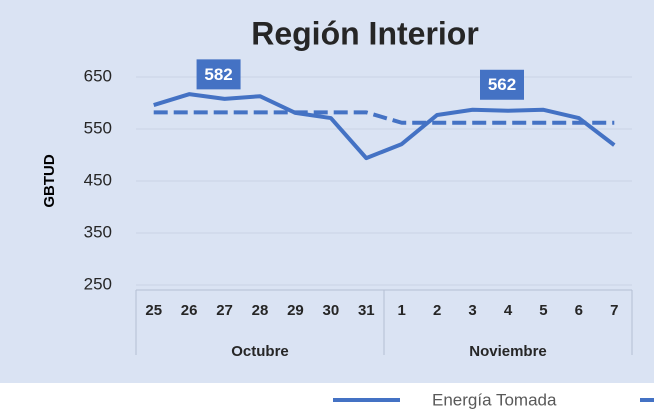  Describe the element at coordinates (98, 127) in the screenshot. I see `y-tick-label: 550` at that location.